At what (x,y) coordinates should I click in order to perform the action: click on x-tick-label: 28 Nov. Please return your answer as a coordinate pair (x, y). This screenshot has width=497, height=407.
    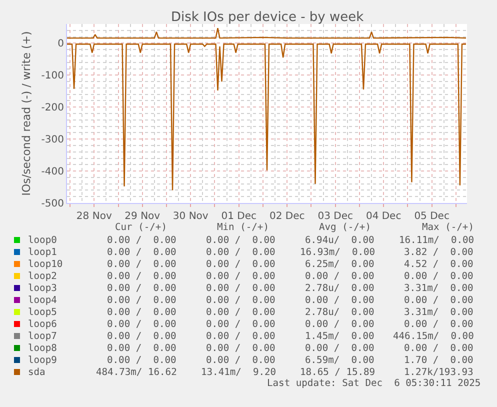
    Looking at the image, I should click on (94, 216).